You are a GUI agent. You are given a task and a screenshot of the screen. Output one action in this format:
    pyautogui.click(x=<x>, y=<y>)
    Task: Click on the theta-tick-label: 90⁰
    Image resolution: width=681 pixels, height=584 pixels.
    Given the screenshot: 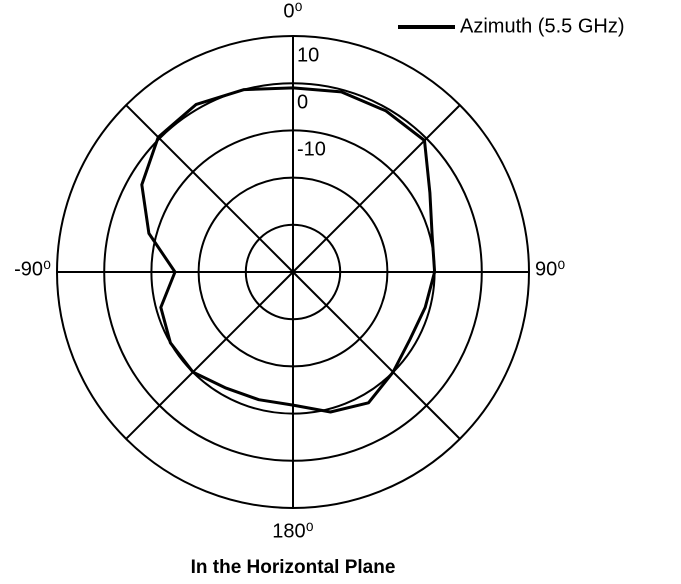 What is the action you would take?
    pyautogui.click(x=550, y=269)
    